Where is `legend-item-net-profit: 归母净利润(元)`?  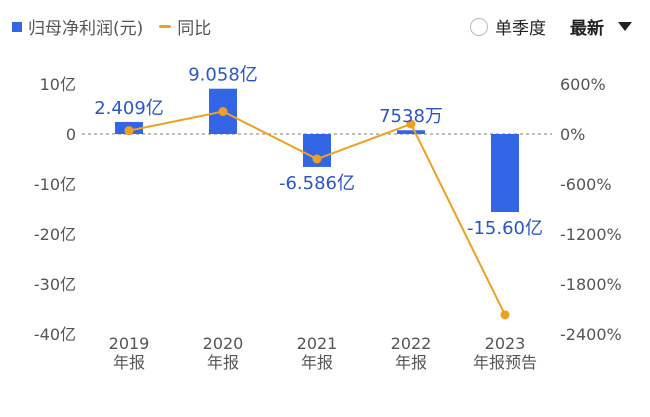 legend-item-net-profit: 归母净利润(元) is located at coordinates (77, 26).